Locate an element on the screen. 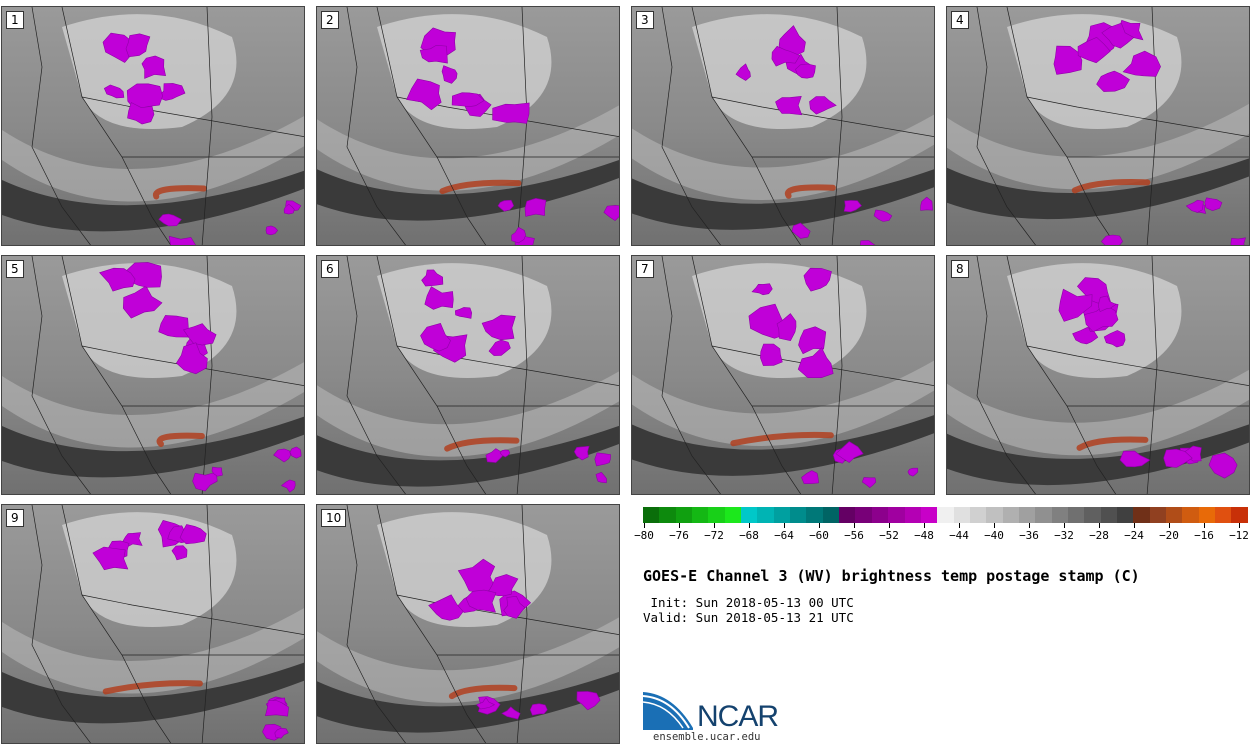  colorbar-tick-label: −72 is located at coordinates (714, 535).